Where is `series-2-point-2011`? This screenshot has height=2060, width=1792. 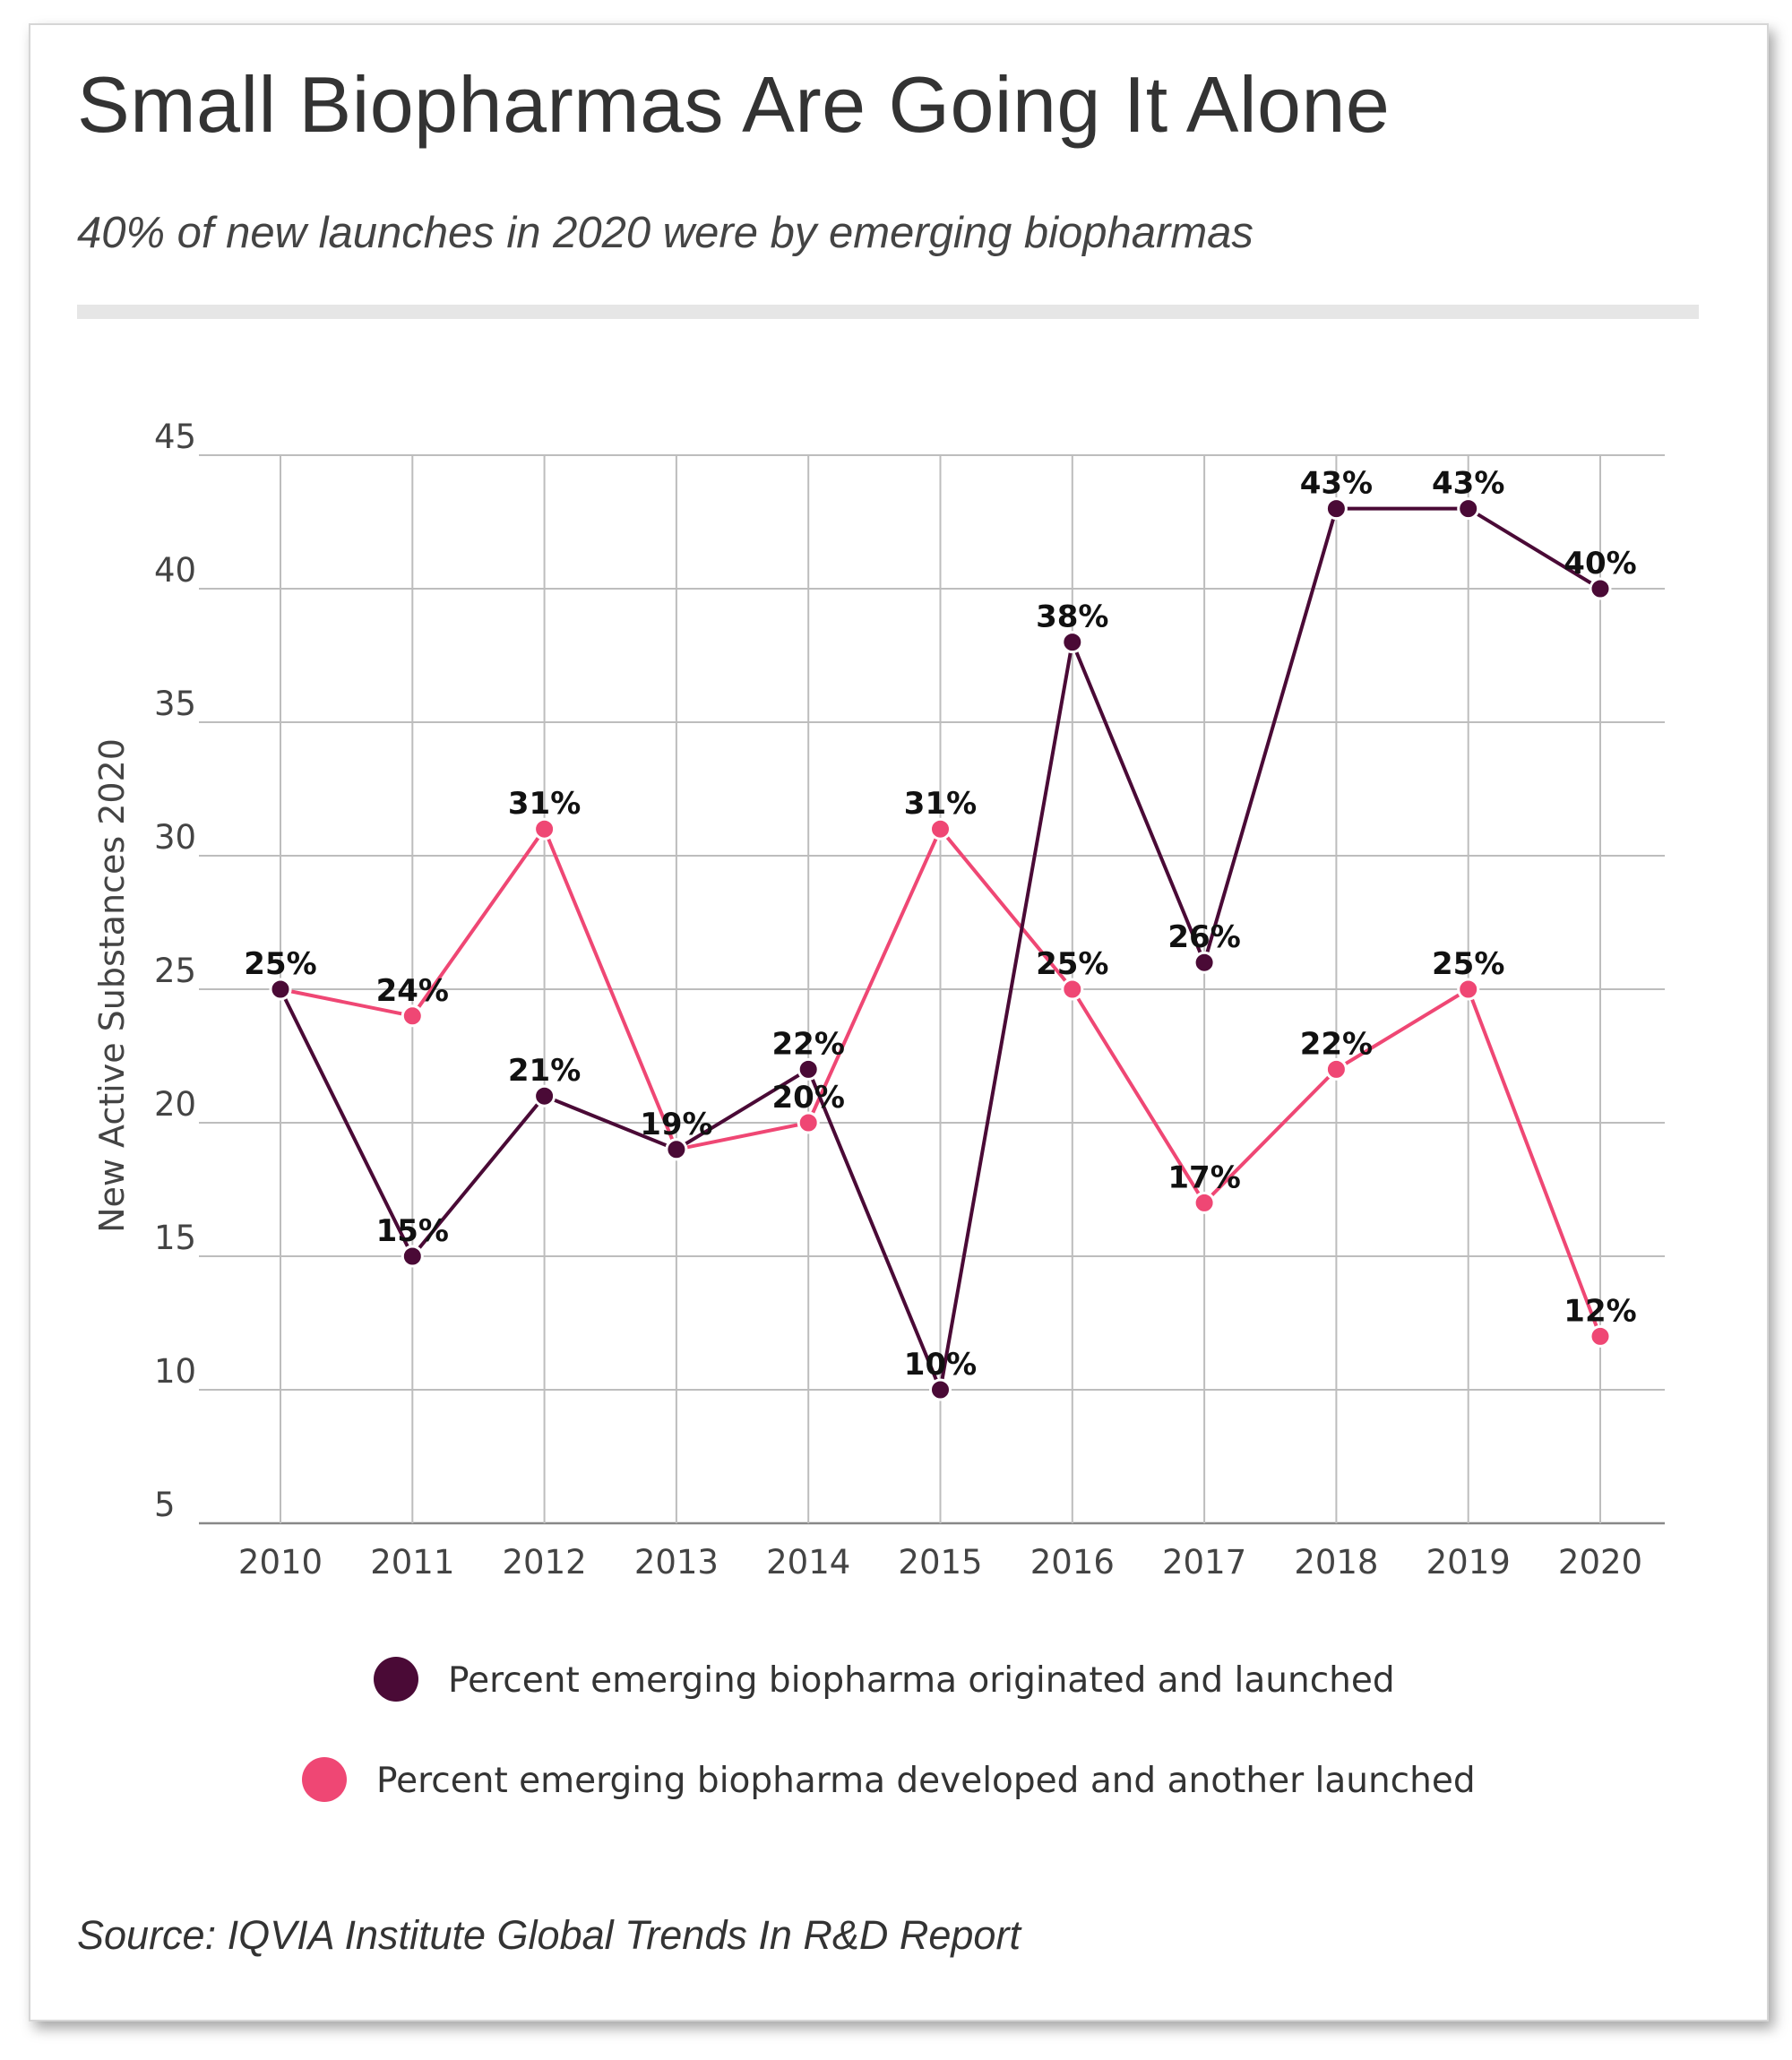
series-2-point-2011 is located at coordinates (412, 1016).